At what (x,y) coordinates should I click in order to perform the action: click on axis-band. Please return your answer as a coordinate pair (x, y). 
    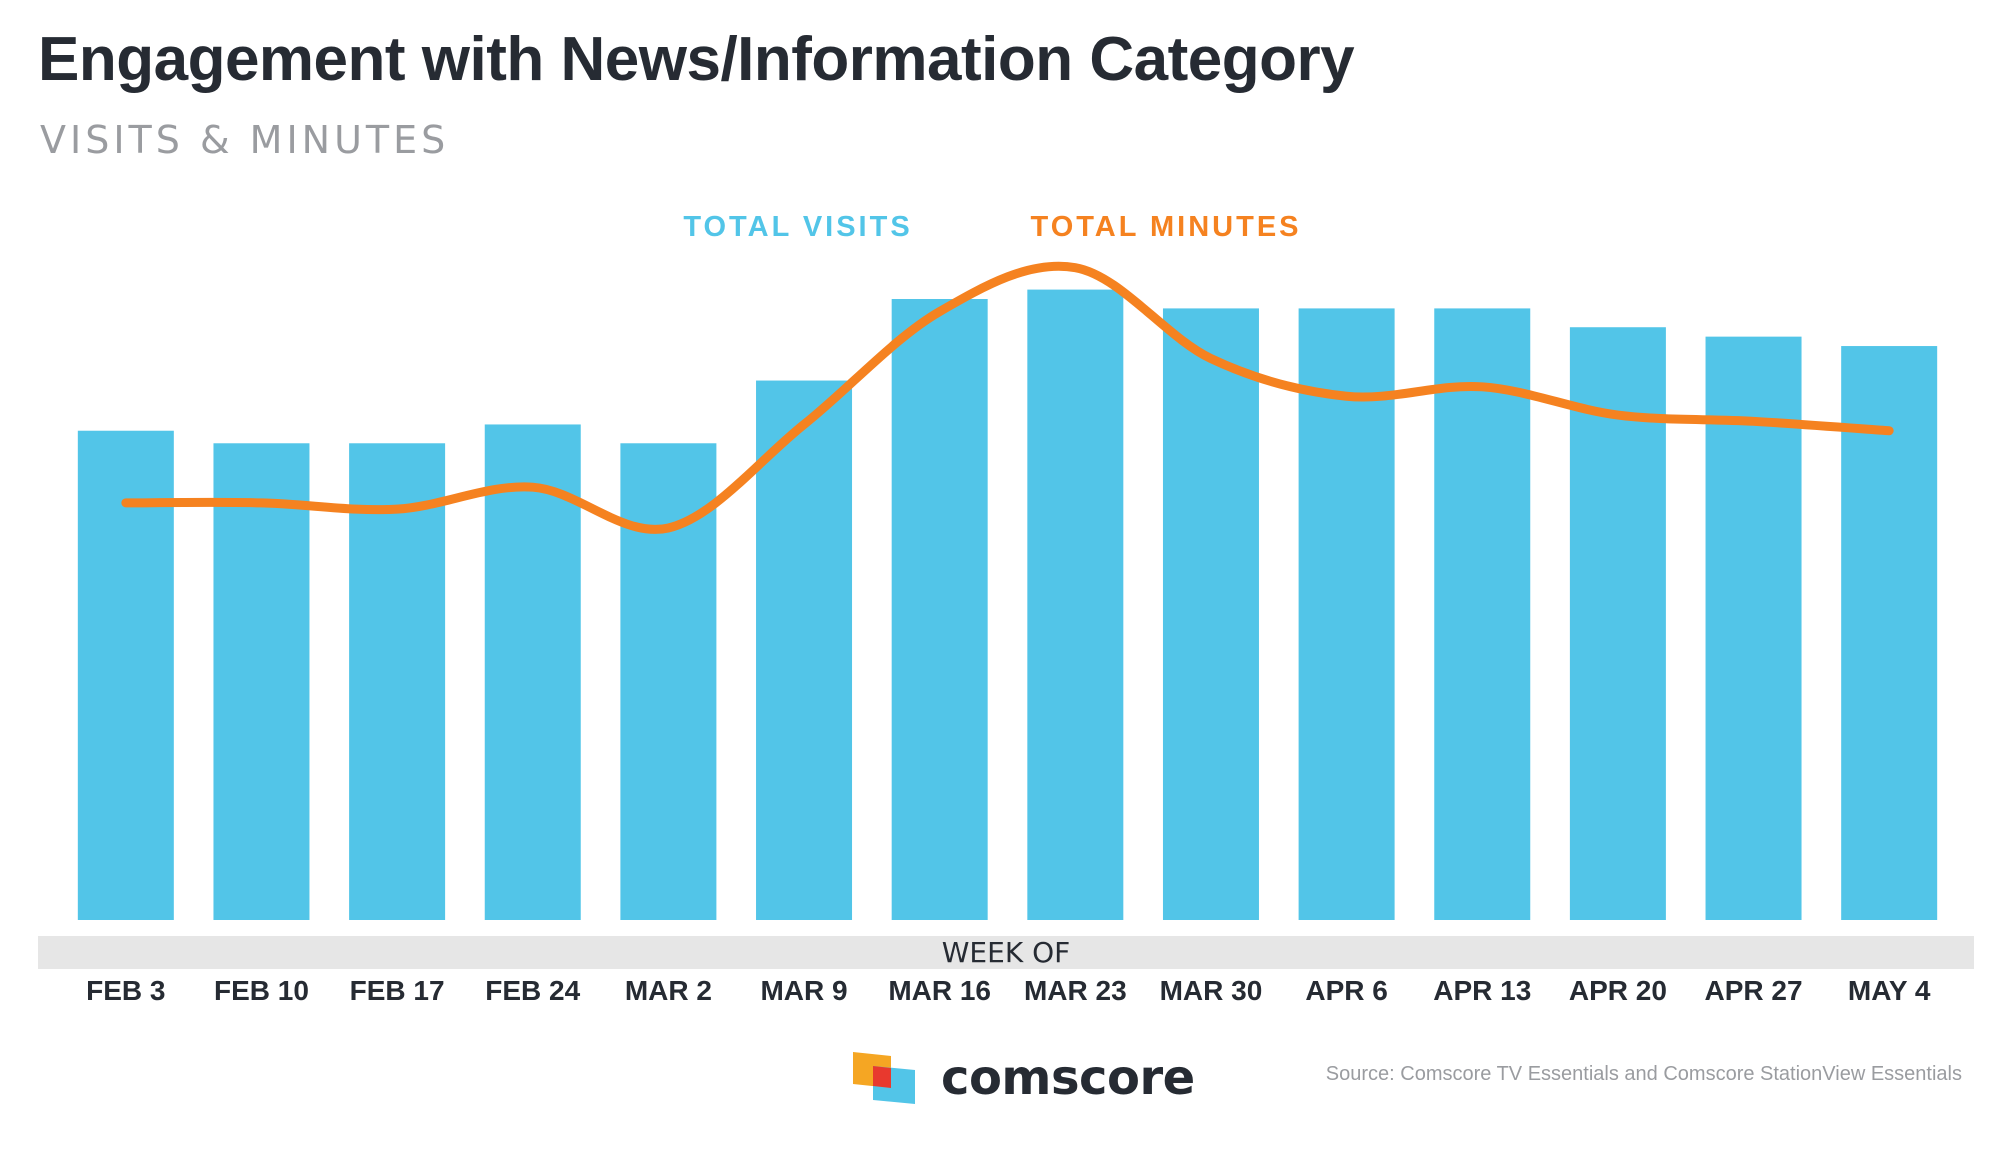
    Looking at the image, I should click on (1006, 952).